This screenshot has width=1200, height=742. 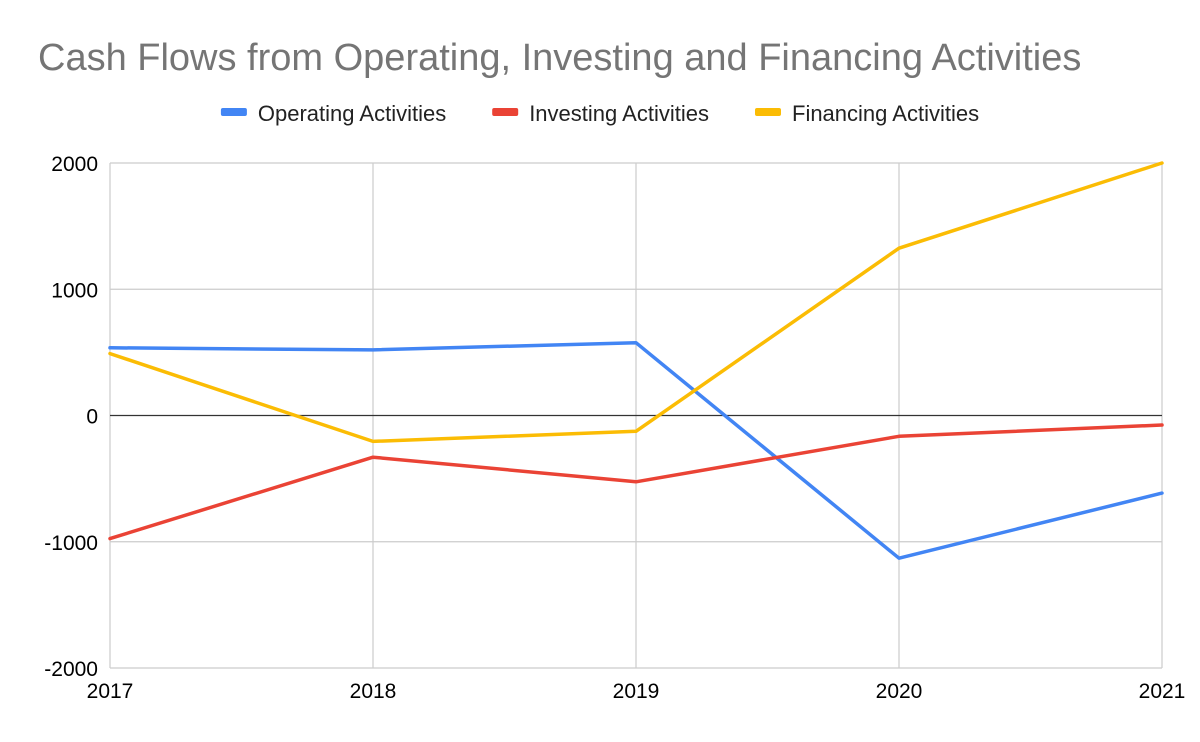 What do you see at coordinates (899, 691) in the screenshot?
I see `x-tick-label: 2020` at bounding box center [899, 691].